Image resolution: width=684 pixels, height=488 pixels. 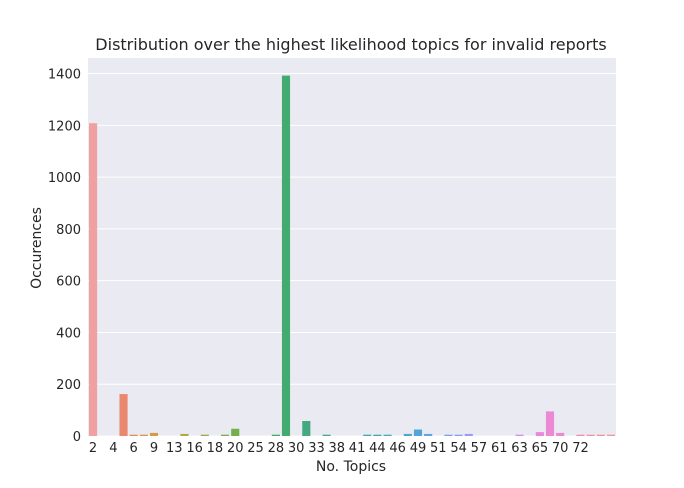 What do you see at coordinates (255, 448) in the screenshot?
I see `x-tick-label: 25` at bounding box center [255, 448].